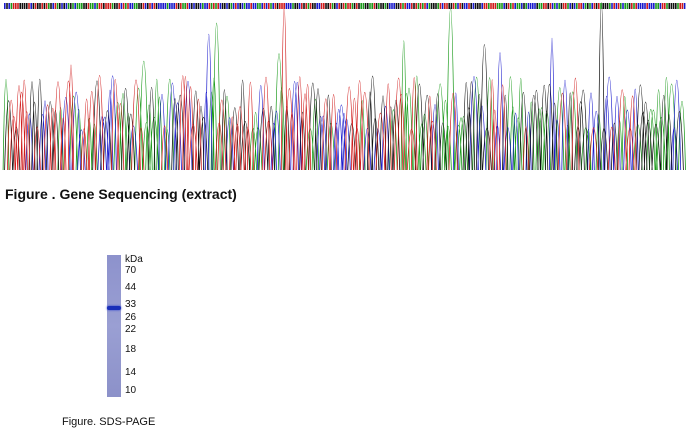 The height and width of the screenshot is (436, 690). What do you see at coordinates (131, 287) in the screenshot?
I see `marker-label: 44` at bounding box center [131, 287].